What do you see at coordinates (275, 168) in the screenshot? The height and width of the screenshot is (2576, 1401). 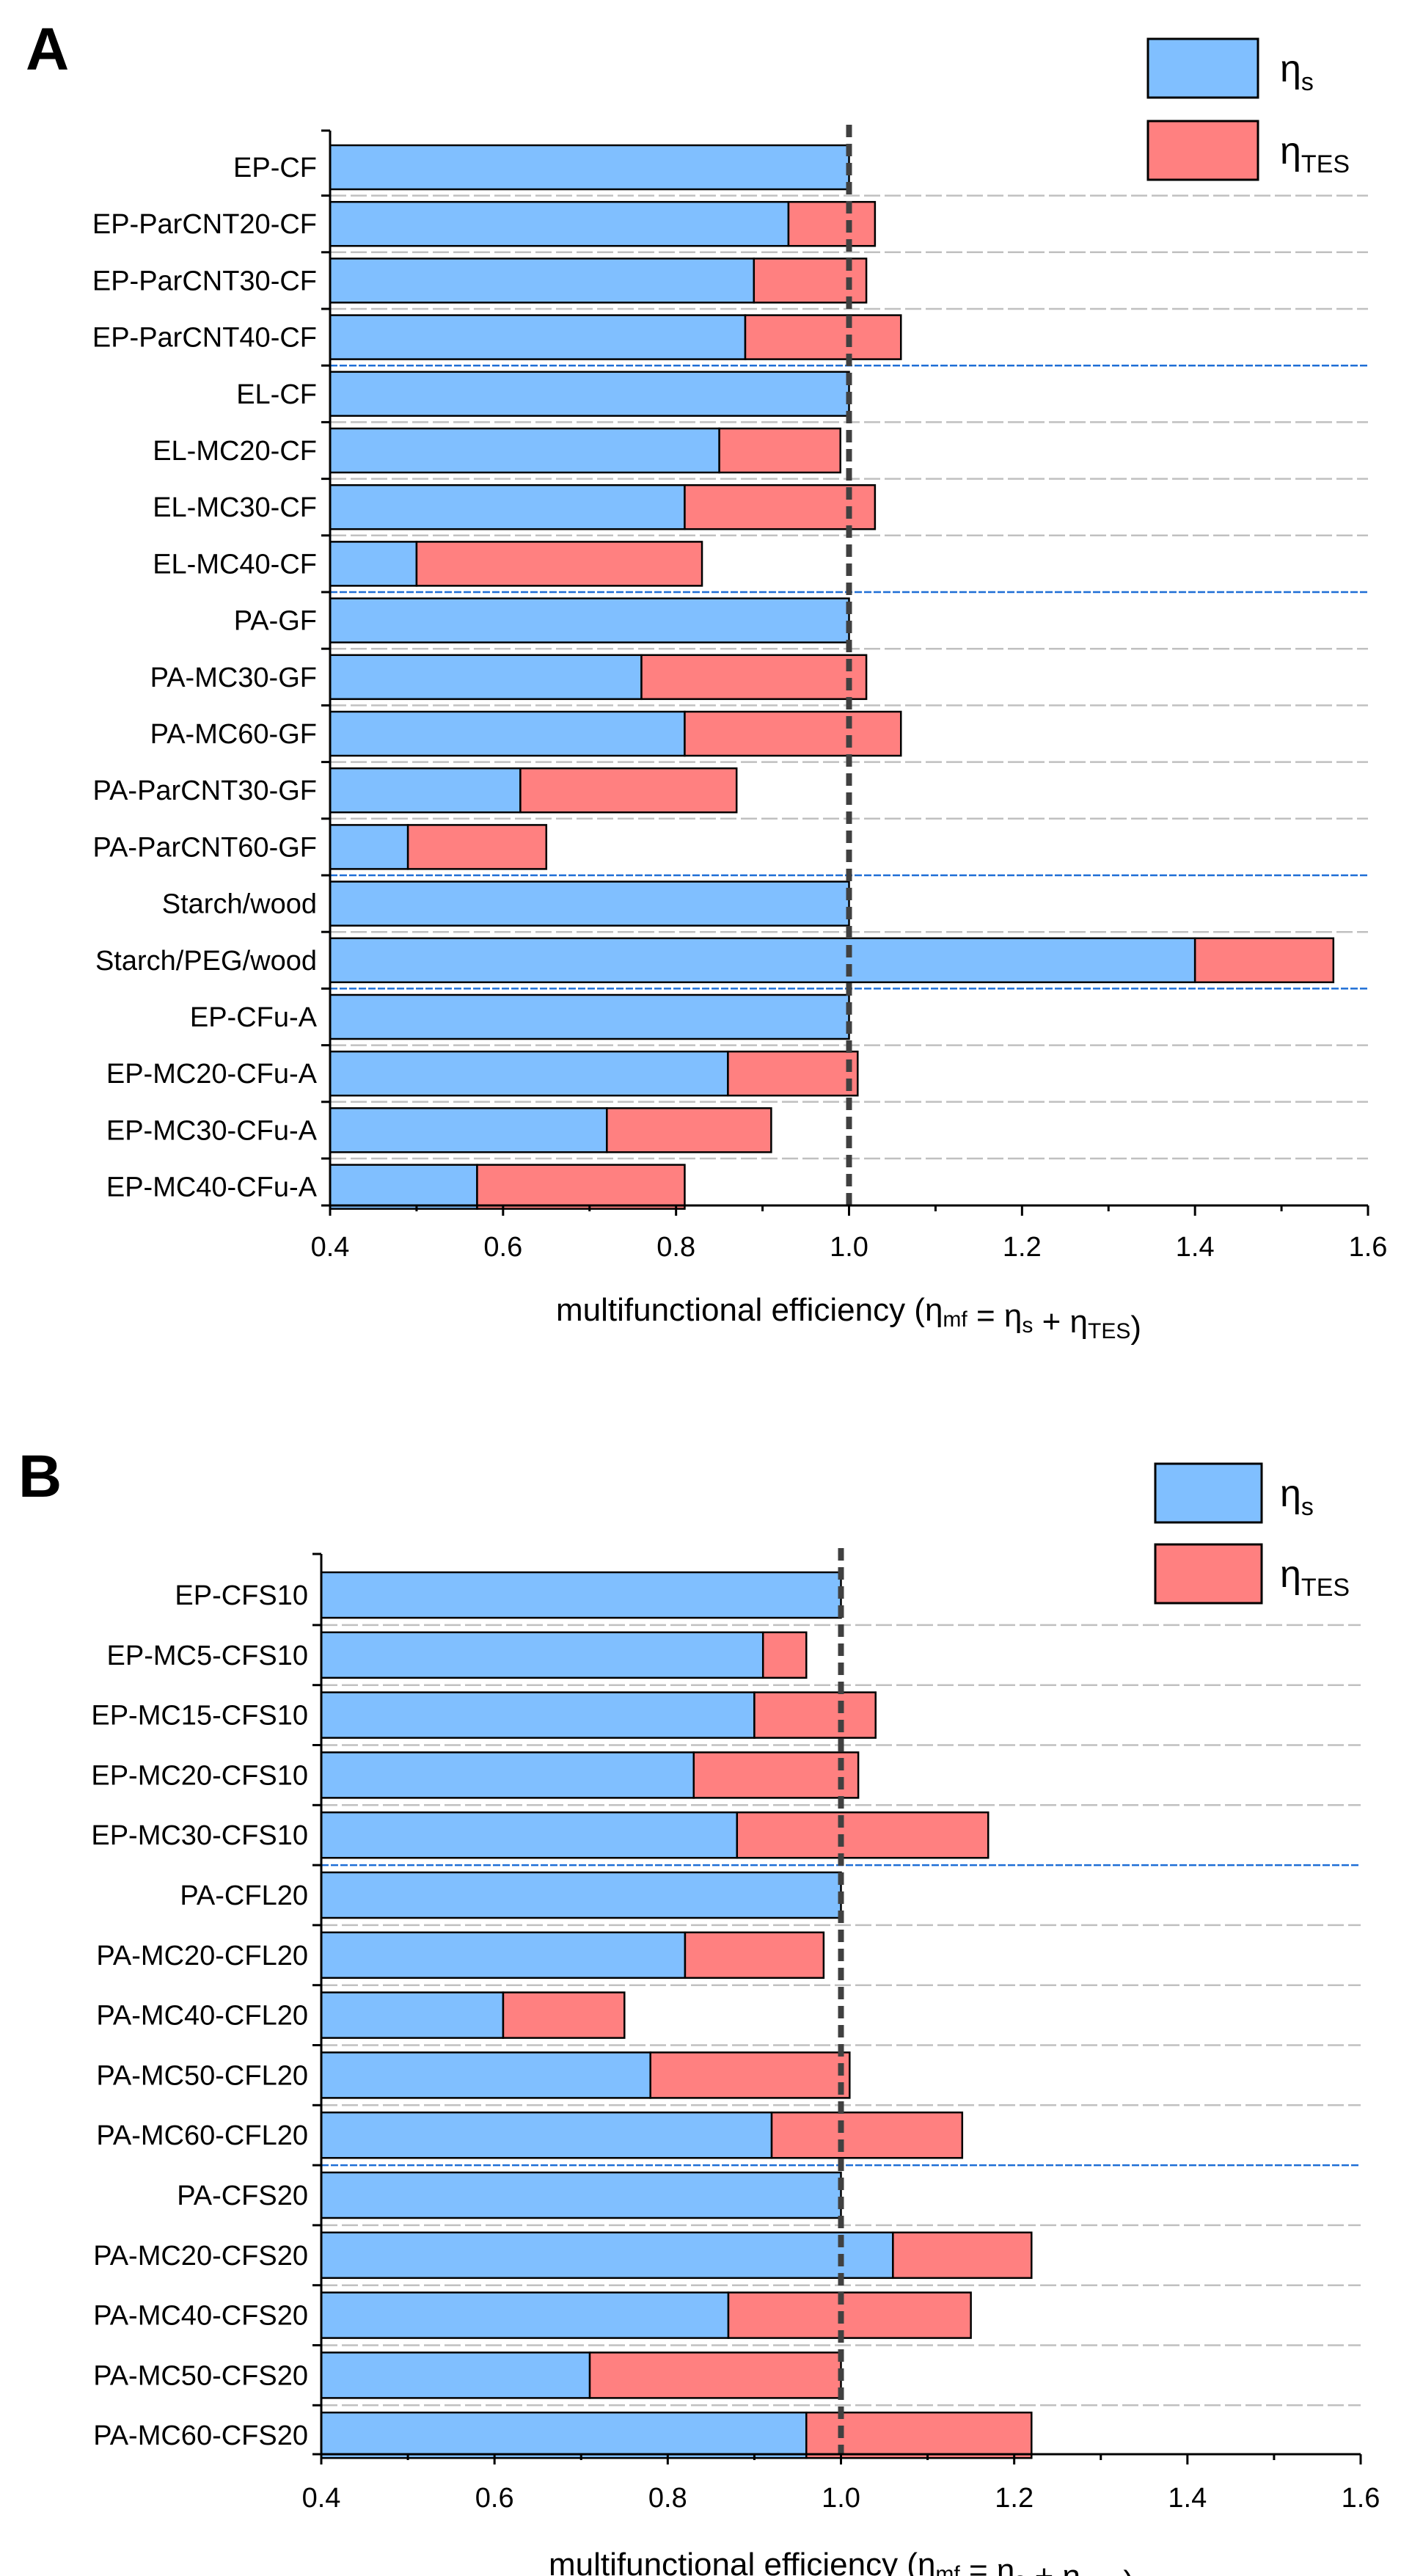 I see `category-label: EP-CF` at bounding box center [275, 168].